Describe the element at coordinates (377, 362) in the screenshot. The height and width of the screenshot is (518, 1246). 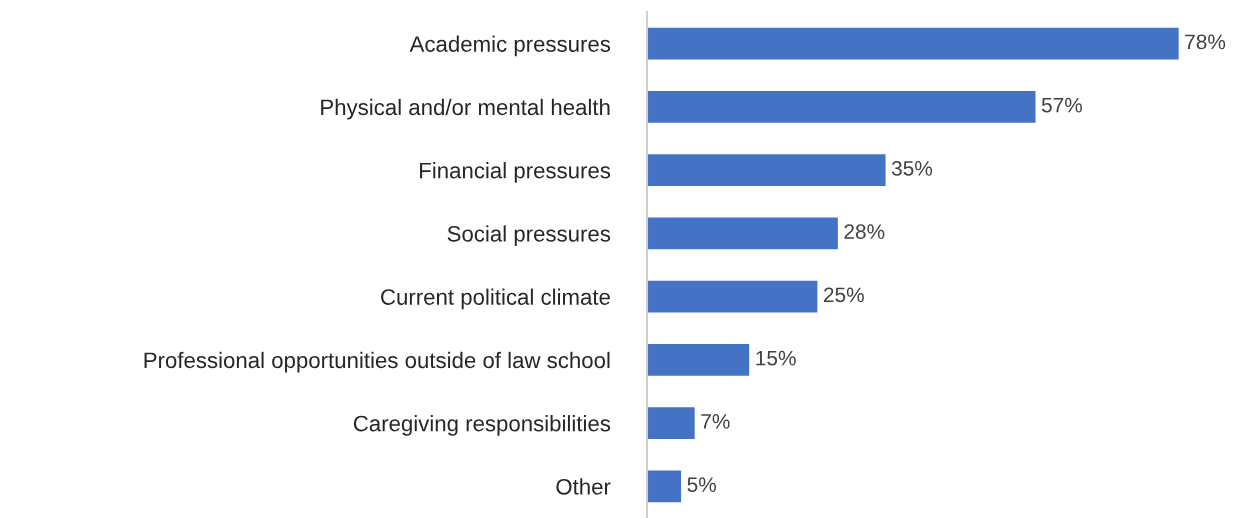
I see `y-tick-label: Professional opportunities outside of law school` at that location.